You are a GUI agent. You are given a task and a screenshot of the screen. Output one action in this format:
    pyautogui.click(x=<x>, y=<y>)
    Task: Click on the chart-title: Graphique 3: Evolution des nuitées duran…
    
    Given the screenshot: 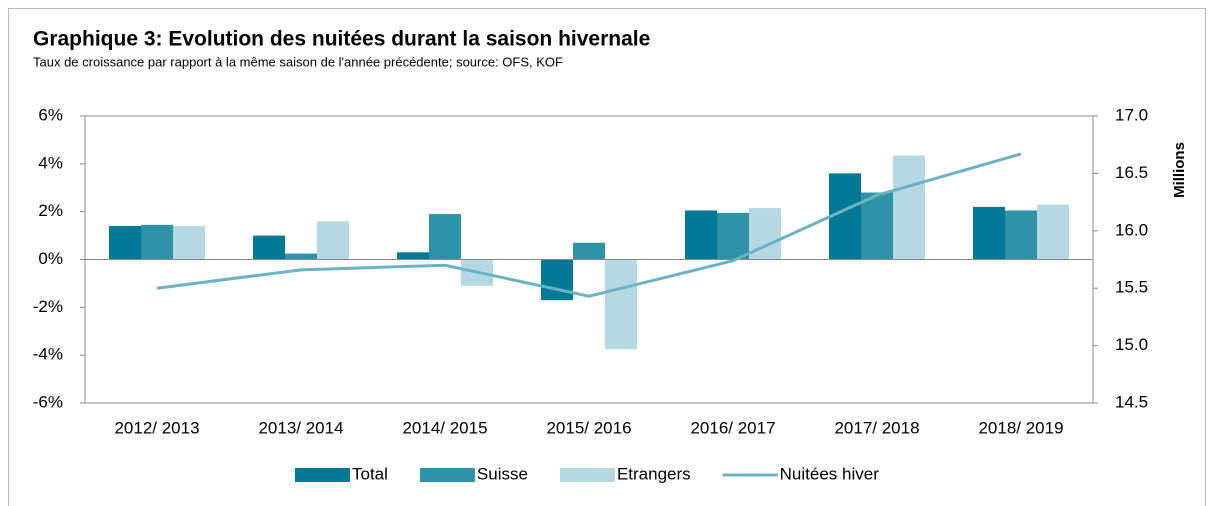 What is the action you would take?
    pyautogui.click(x=341, y=39)
    